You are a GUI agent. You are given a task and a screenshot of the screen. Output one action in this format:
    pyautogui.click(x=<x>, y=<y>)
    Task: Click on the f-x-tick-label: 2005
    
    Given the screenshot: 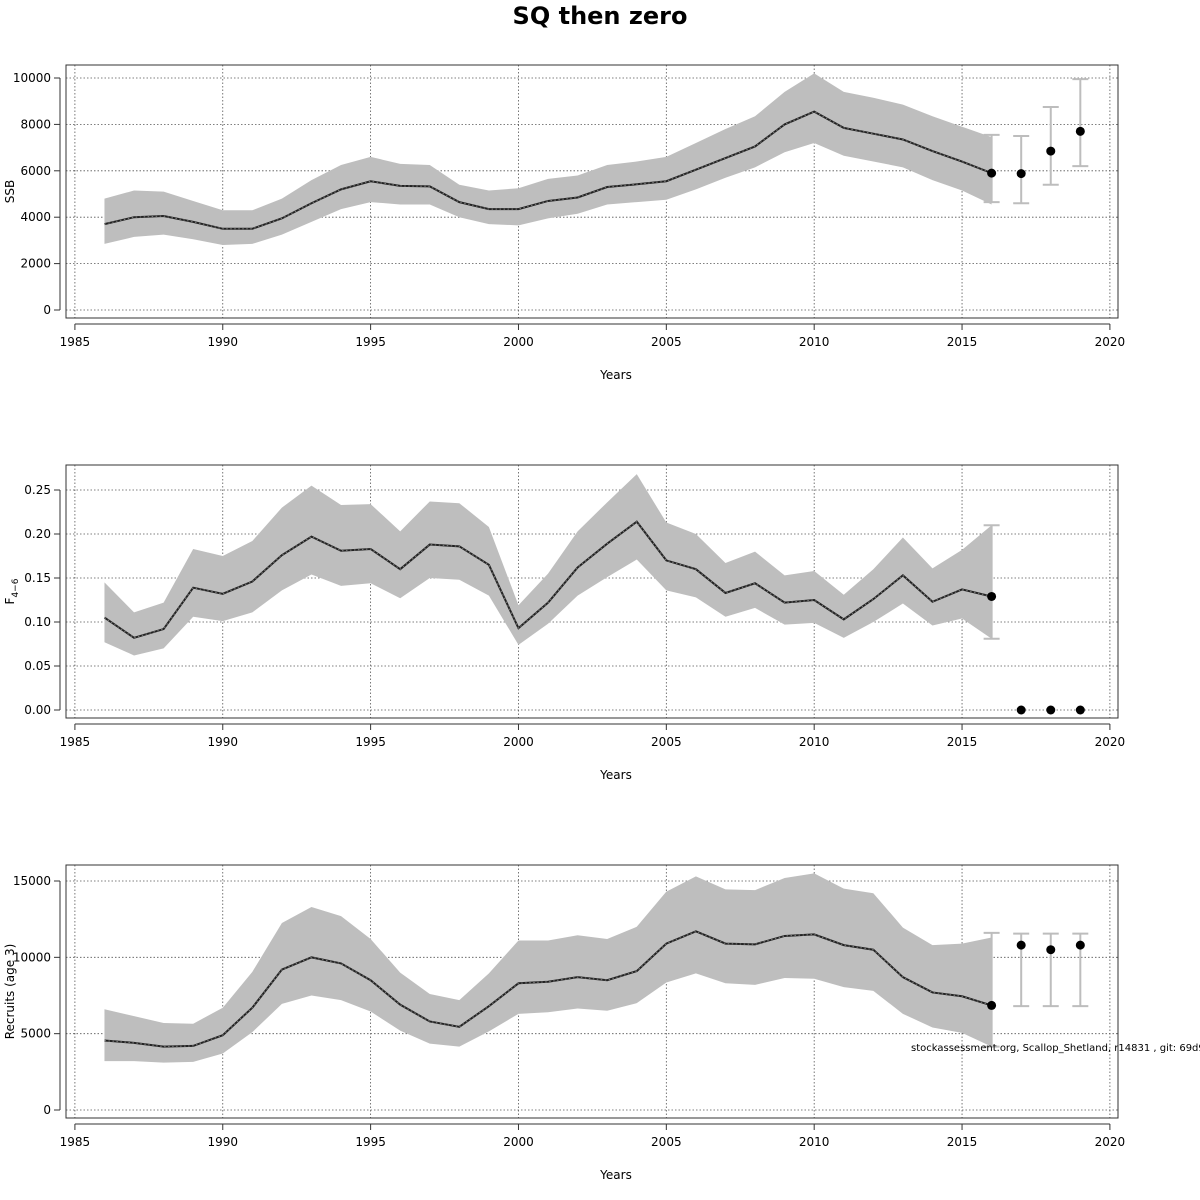 What is the action you would take?
    pyautogui.click(x=666, y=742)
    